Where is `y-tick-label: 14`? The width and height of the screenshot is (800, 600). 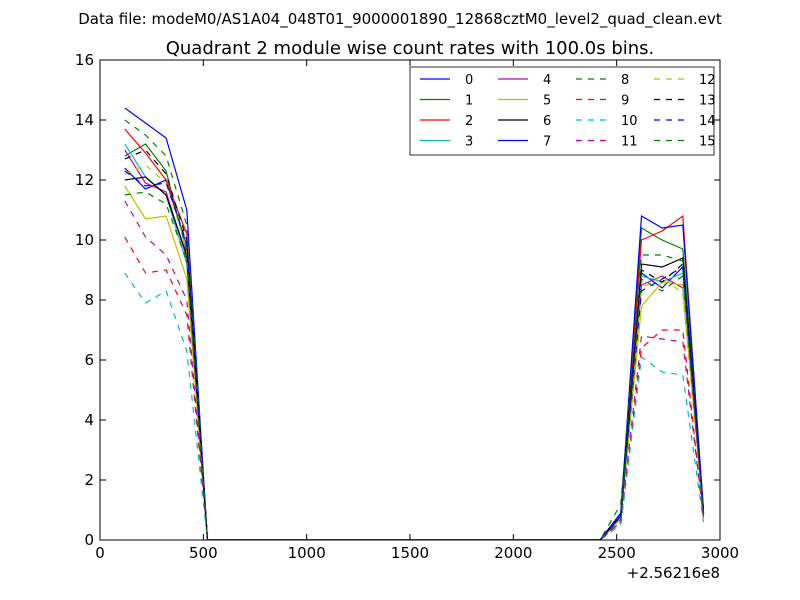 y-tick-label: 14 is located at coordinates (84, 120).